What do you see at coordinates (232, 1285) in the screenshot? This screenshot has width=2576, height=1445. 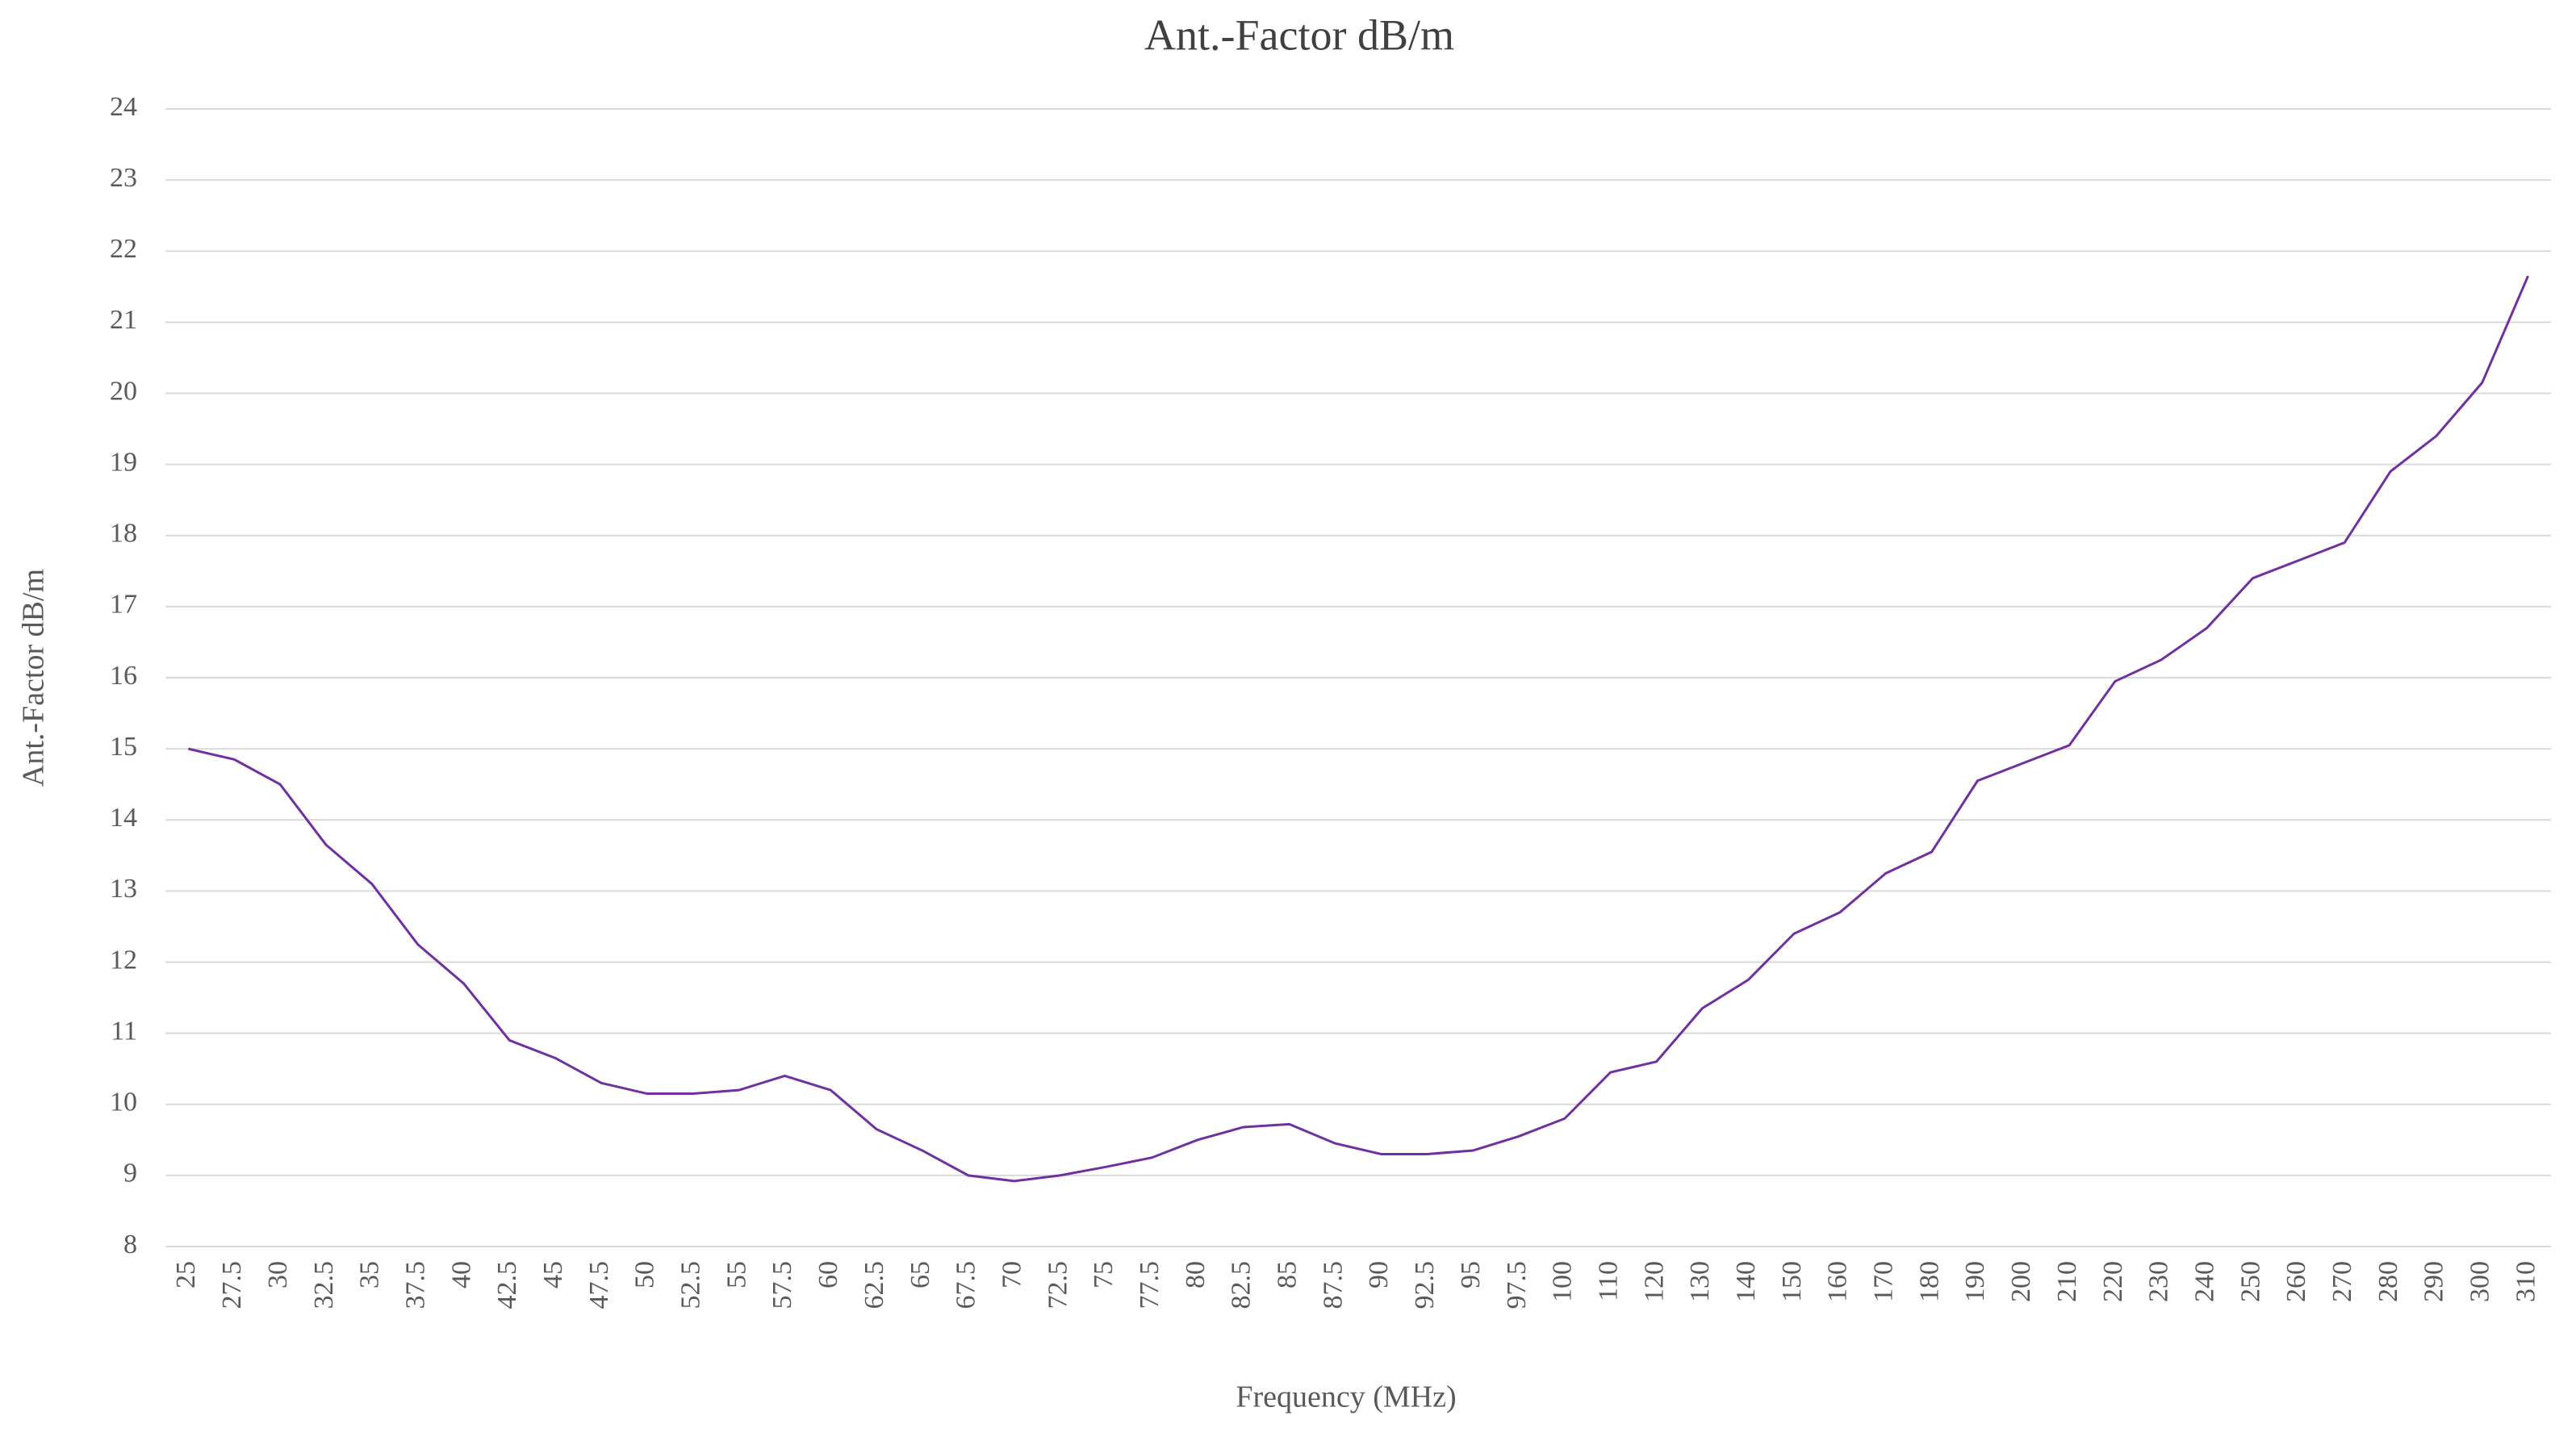 I see `x-tick-label: 27.5` at bounding box center [232, 1285].